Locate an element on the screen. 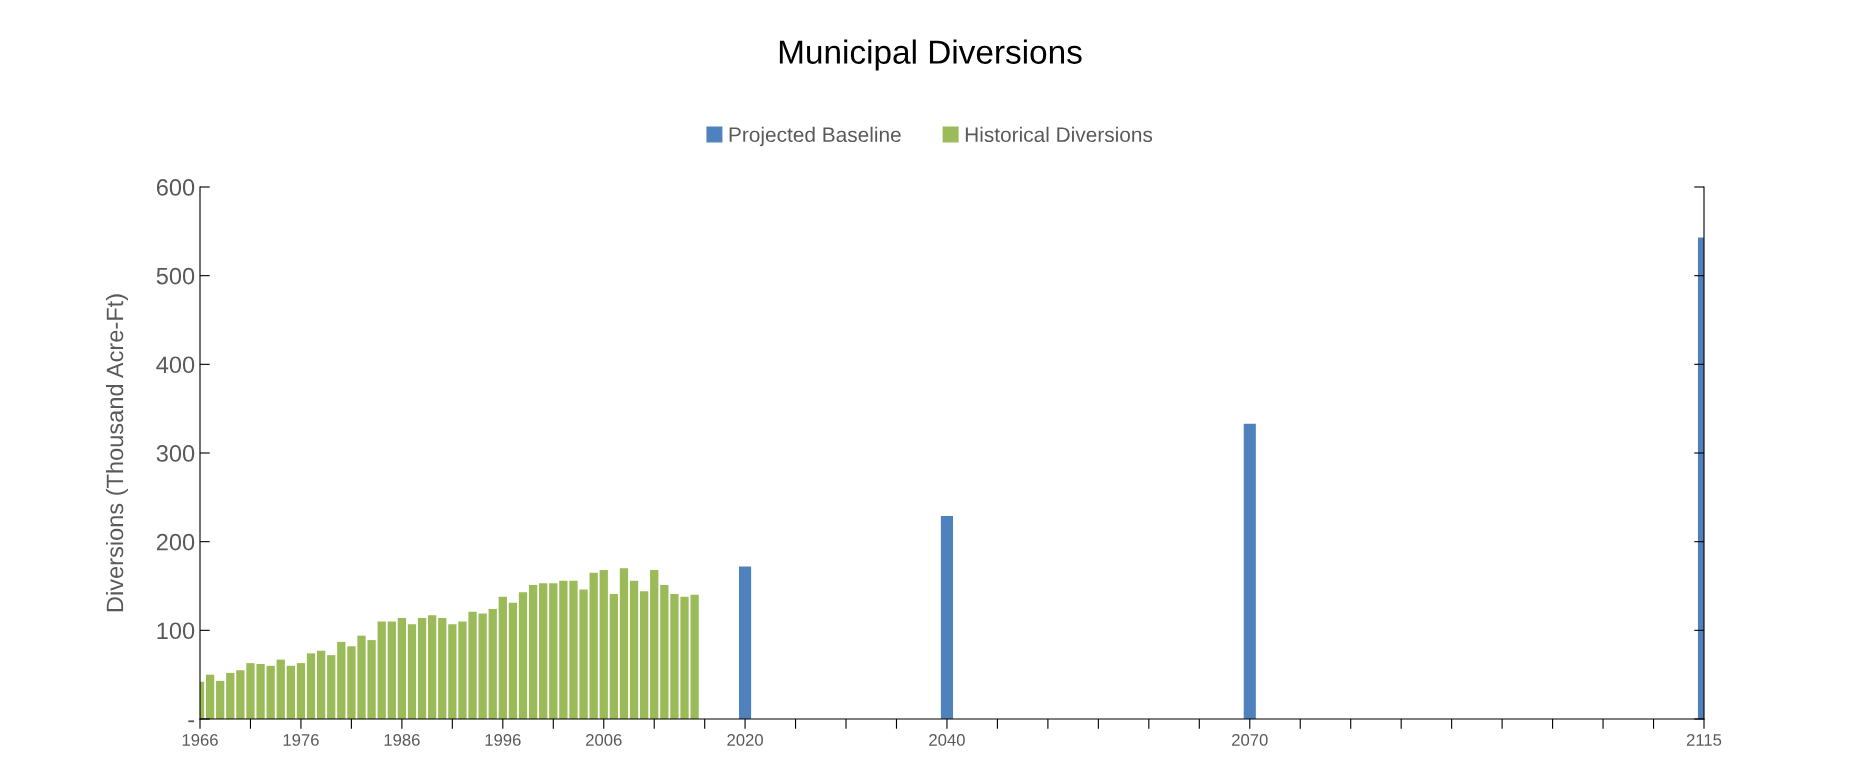  x-tick-label: 2020 is located at coordinates (745, 740).